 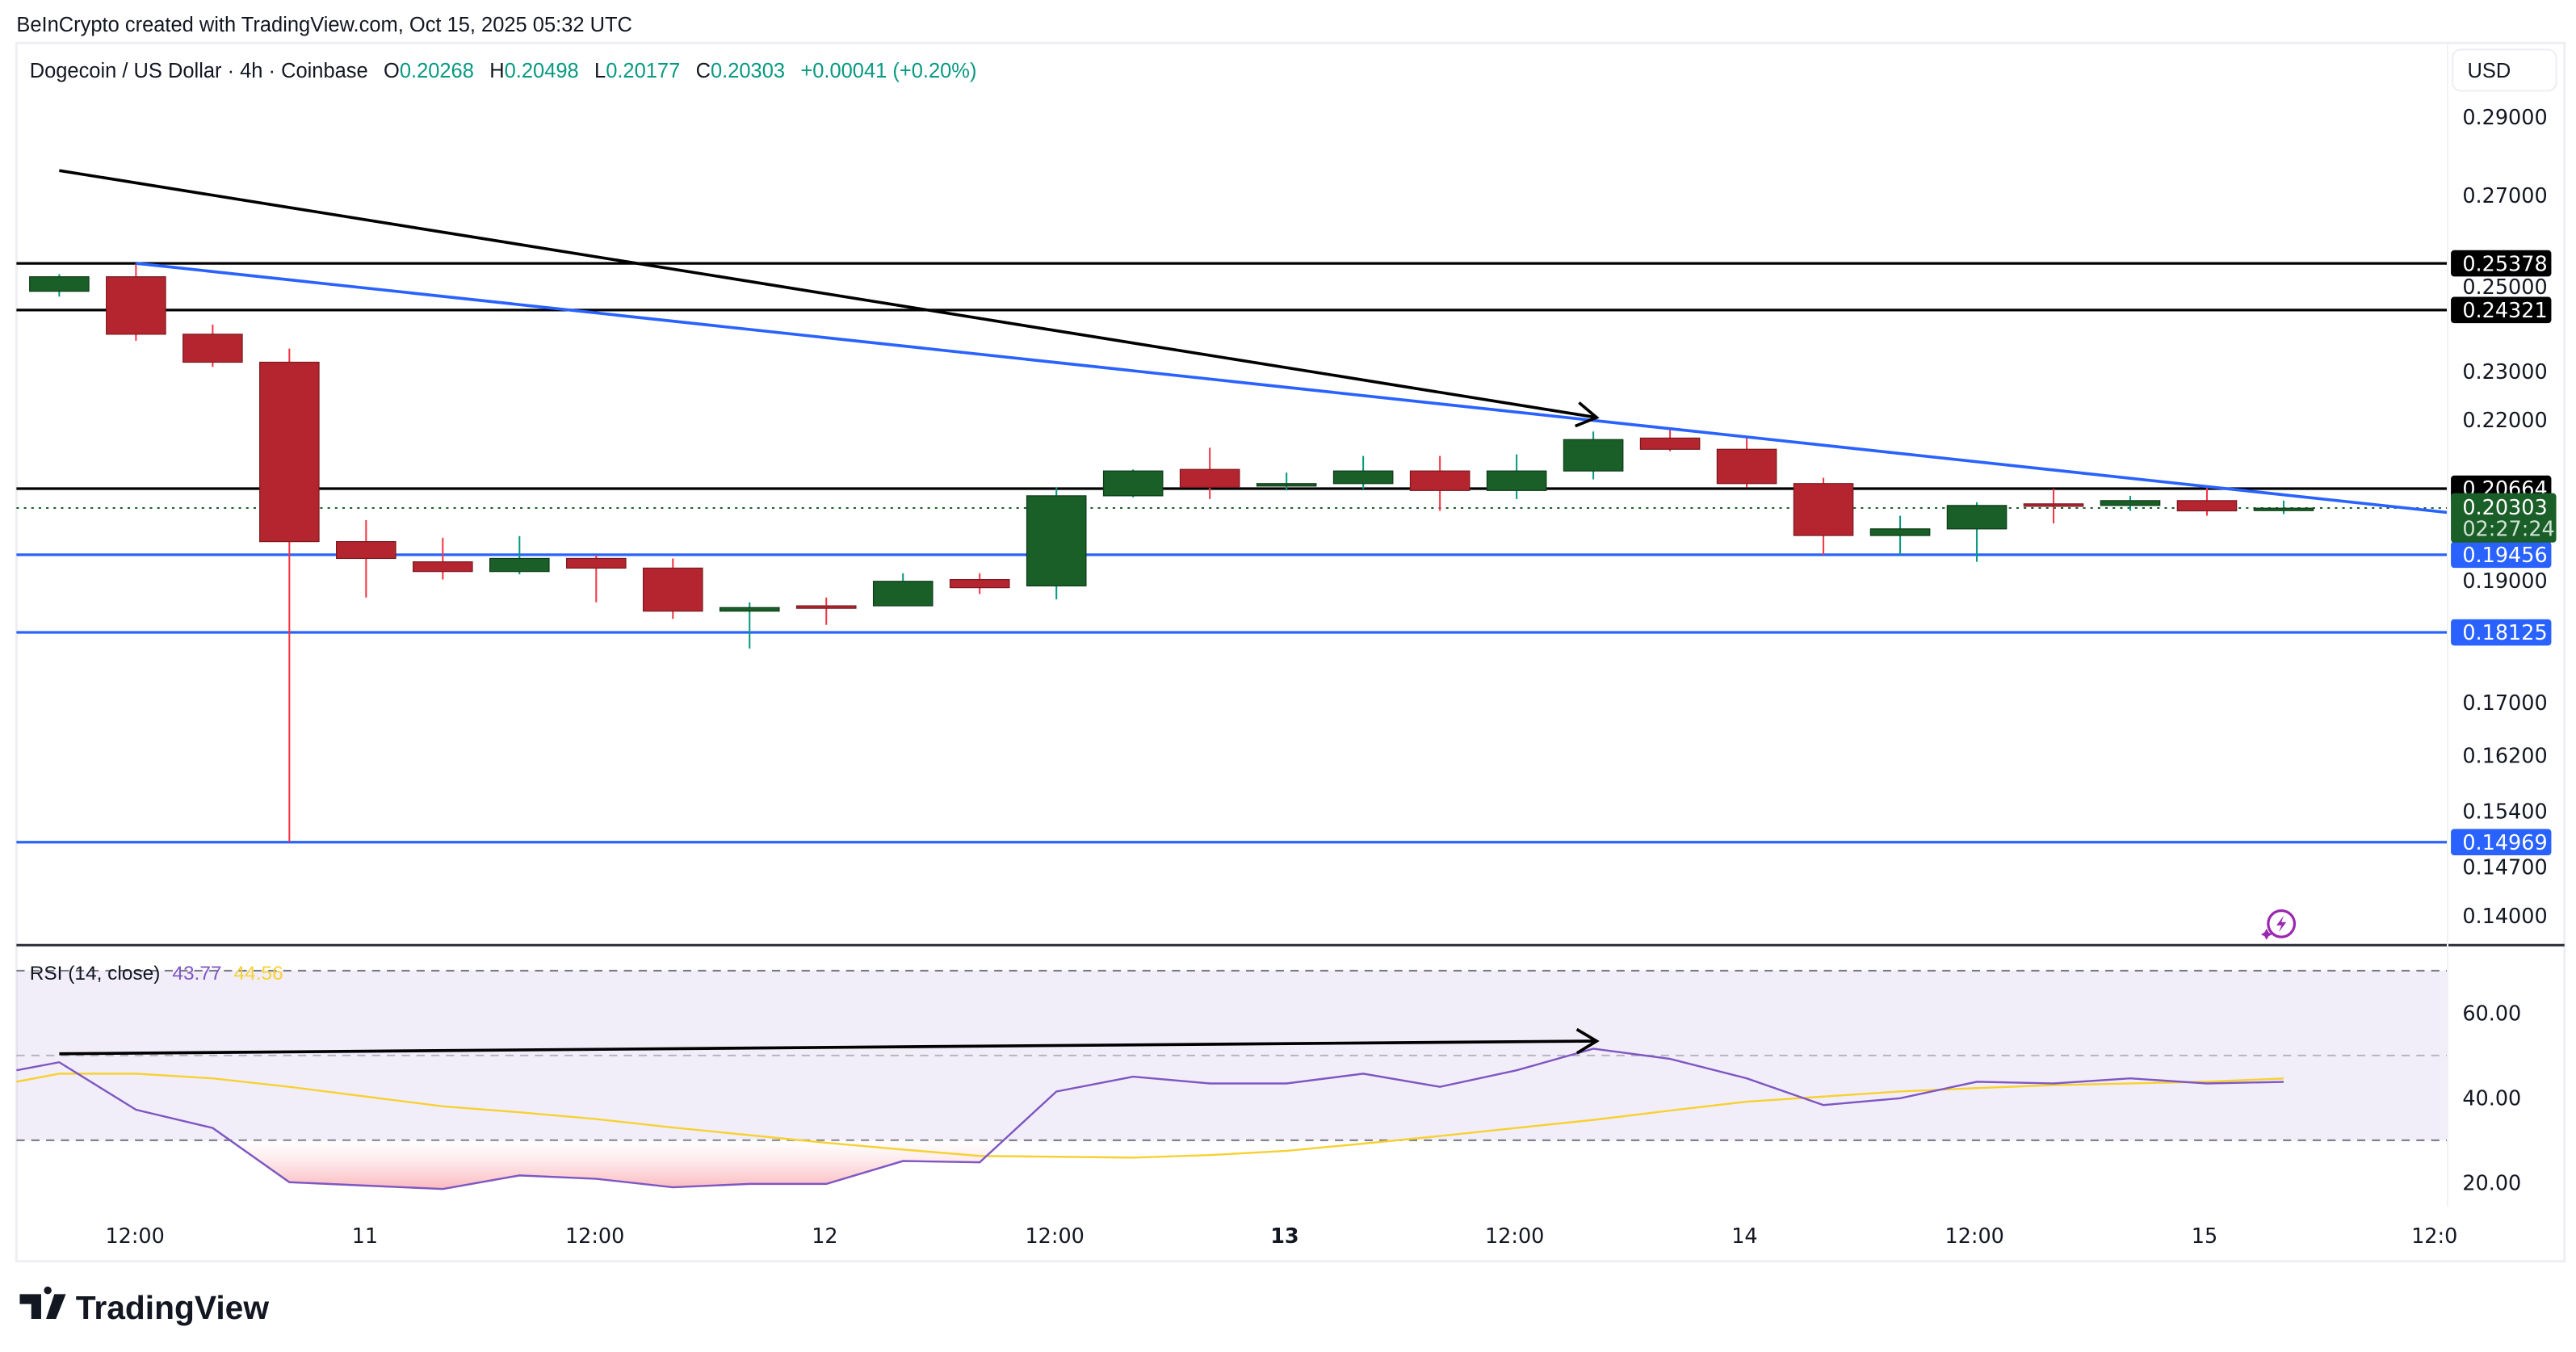 What do you see at coordinates (2491, 1098) in the screenshot?
I see `rsi-tick-label: 40.00` at bounding box center [2491, 1098].